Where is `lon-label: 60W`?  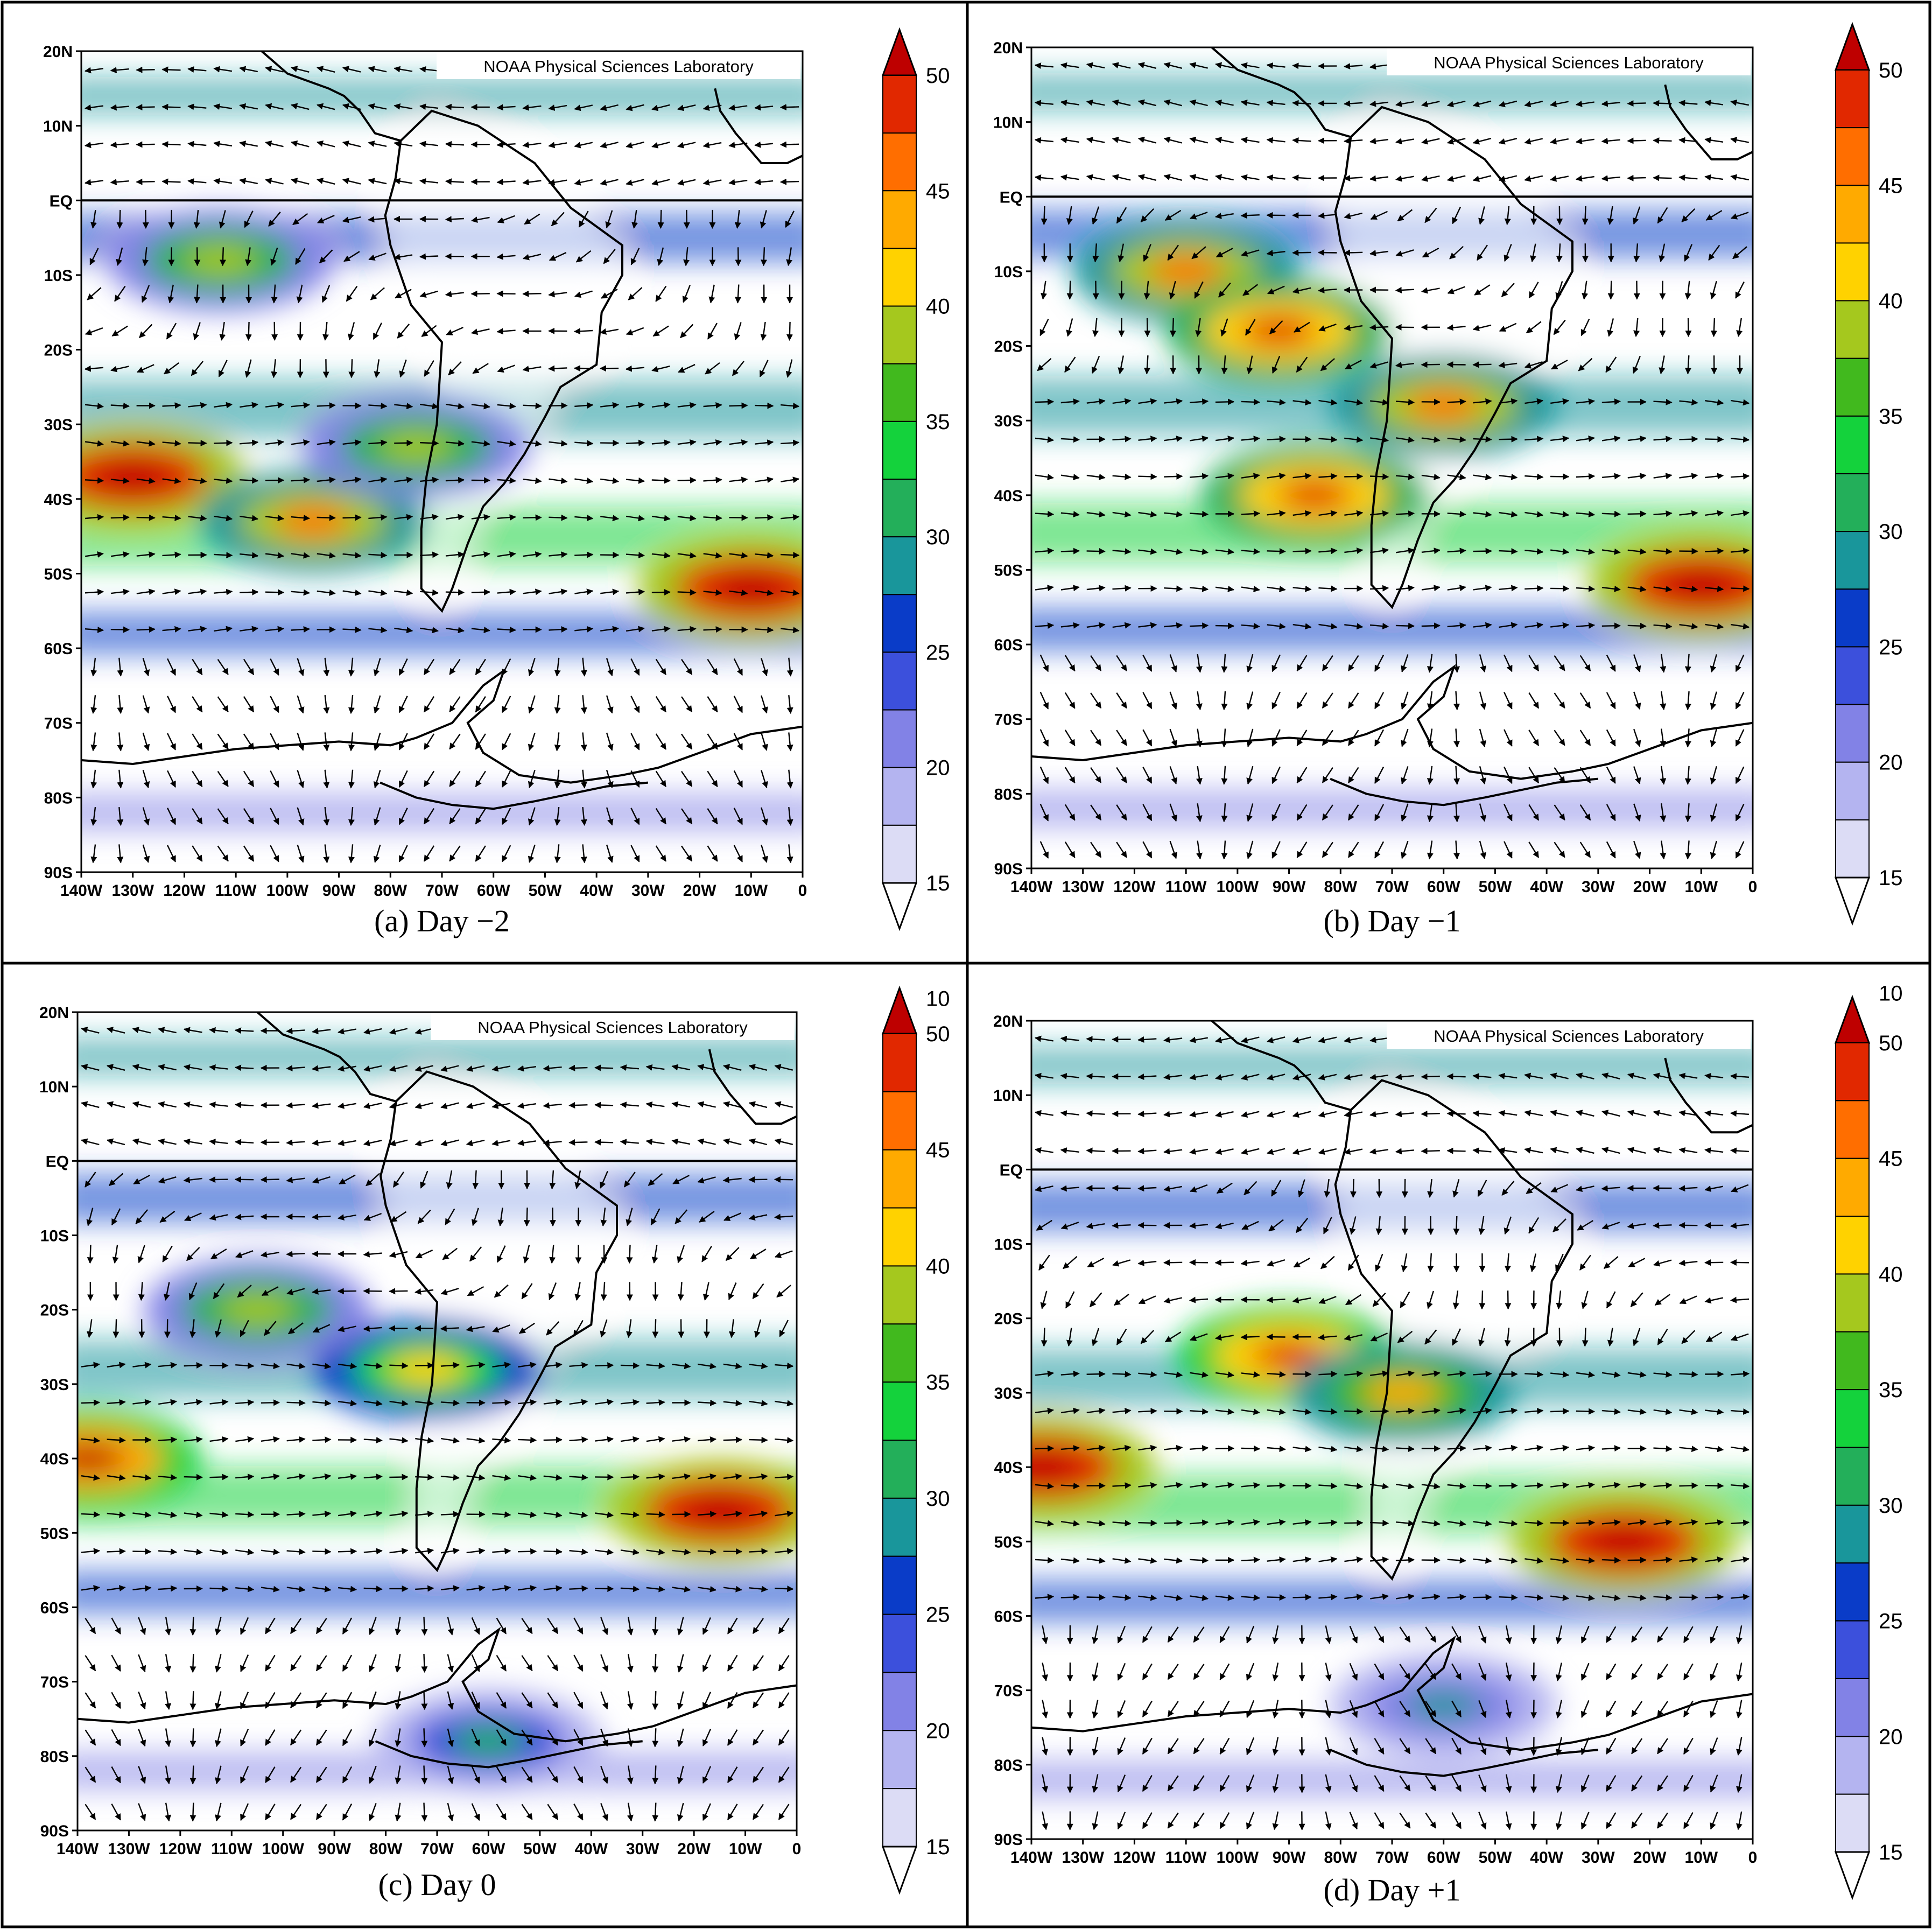
lon-label: 60W is located at coordinates (493, 891).